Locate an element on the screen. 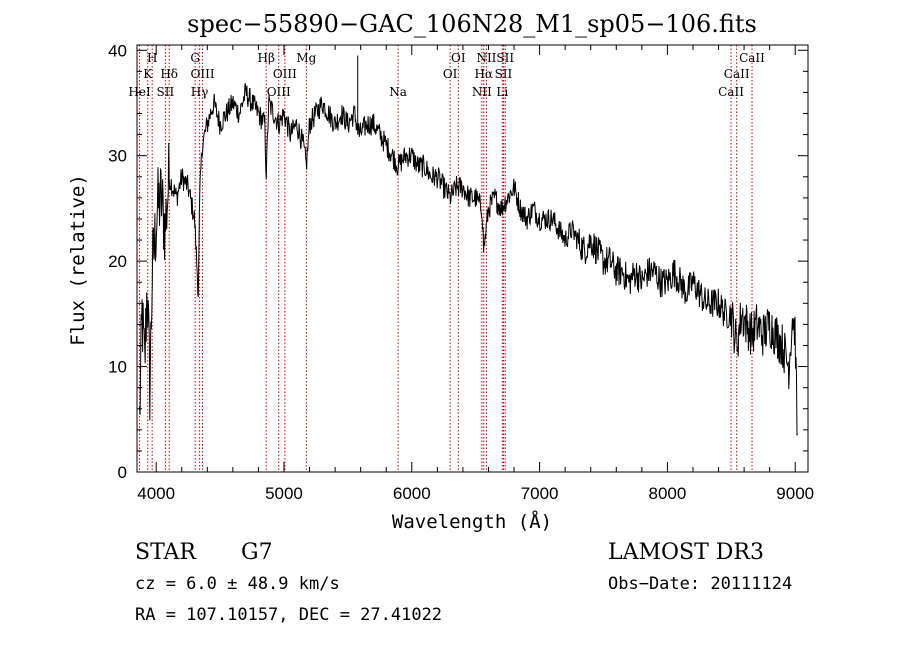  line-label-1: K is located at coordinates (148, 74).